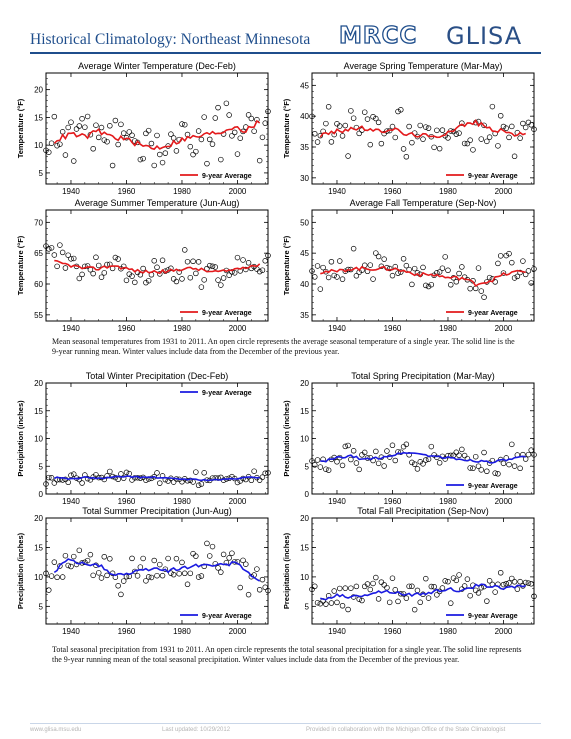 This screenshot has height=739, width=571. Describe the element at coordinates (286, 265) in the screenshot. I see `y-axis-label: Temperature (°F)` at that location.